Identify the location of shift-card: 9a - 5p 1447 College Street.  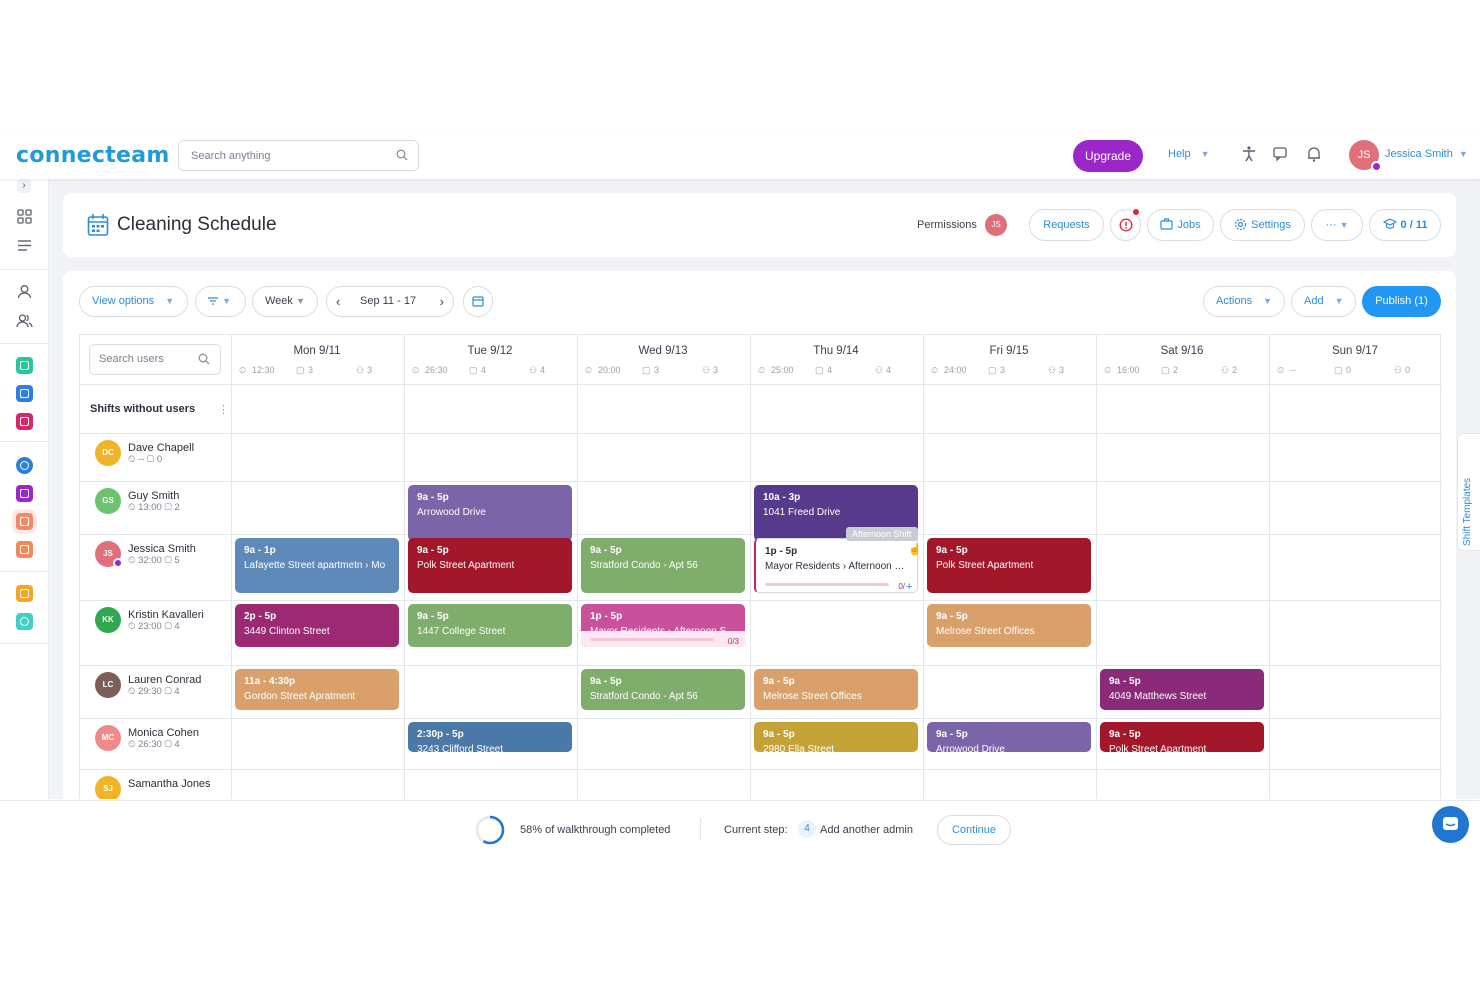
(490, 625).